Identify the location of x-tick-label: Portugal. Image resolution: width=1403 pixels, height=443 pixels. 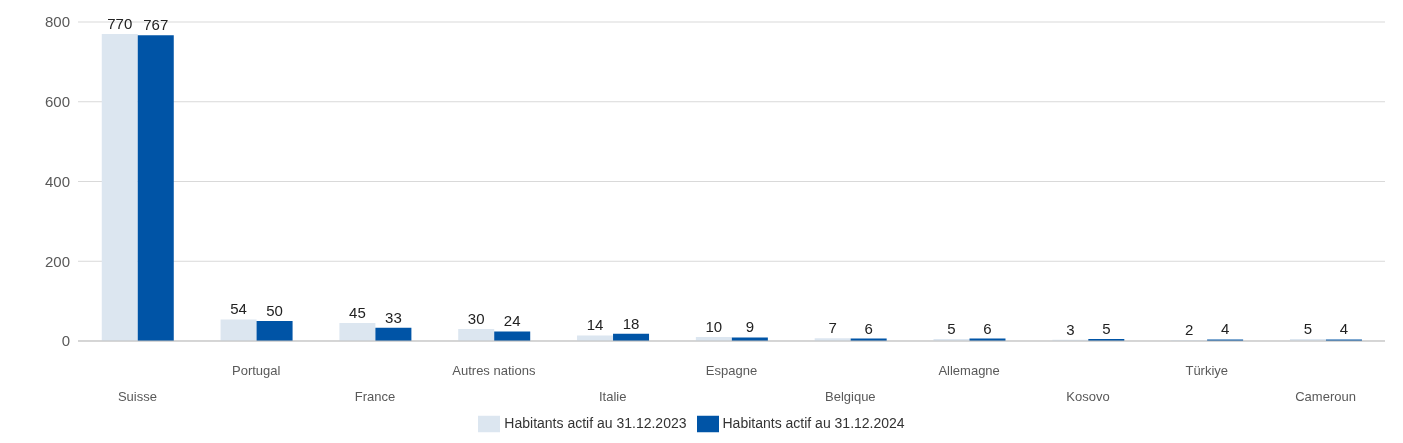
(256, 370).